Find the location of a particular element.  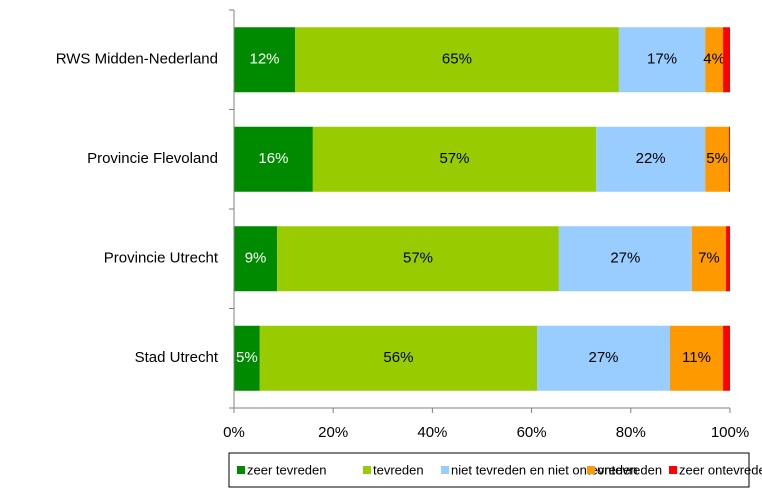

data-label: 65% is located at coordinates (457, 59).